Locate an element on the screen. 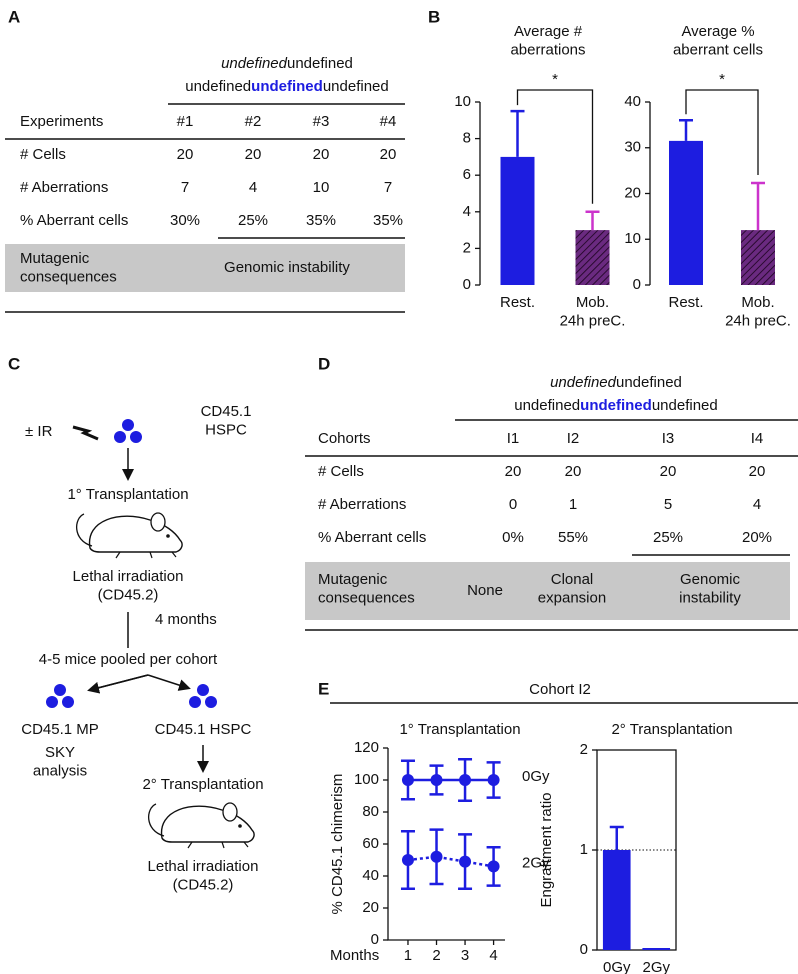  x-tick-label: 4 is located at coordinates (493, 955).